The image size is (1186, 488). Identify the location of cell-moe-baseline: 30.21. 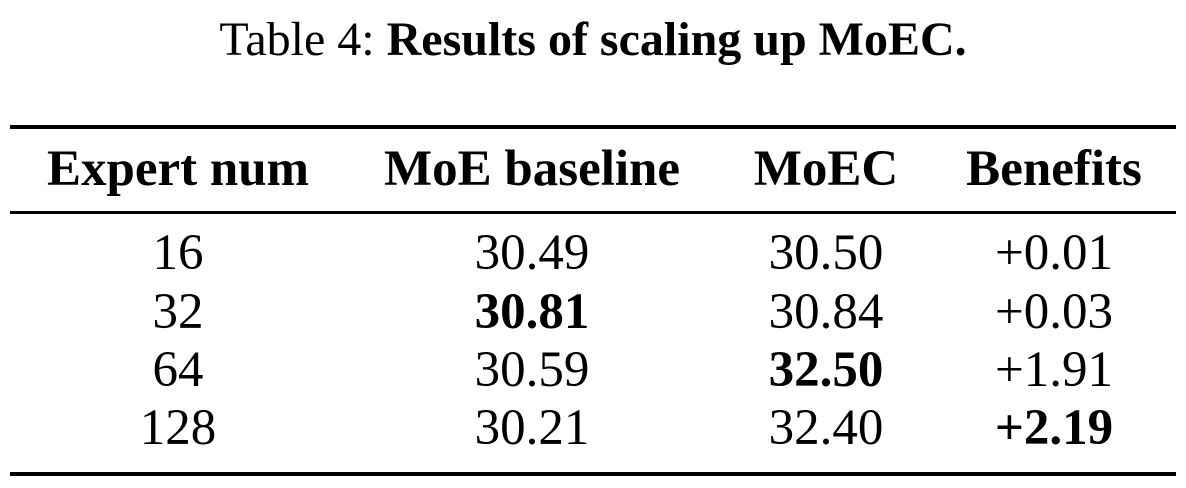
(532, 428).